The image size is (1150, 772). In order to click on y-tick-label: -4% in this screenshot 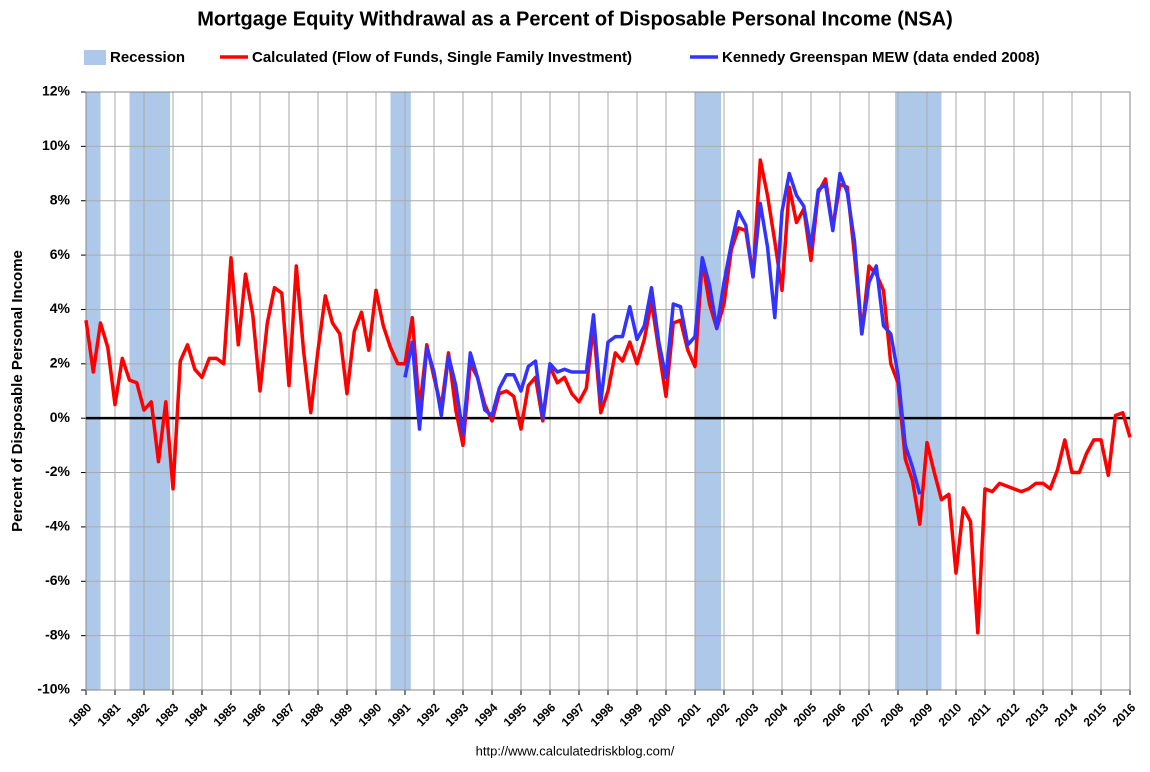, I will do `click(57, 526)`.